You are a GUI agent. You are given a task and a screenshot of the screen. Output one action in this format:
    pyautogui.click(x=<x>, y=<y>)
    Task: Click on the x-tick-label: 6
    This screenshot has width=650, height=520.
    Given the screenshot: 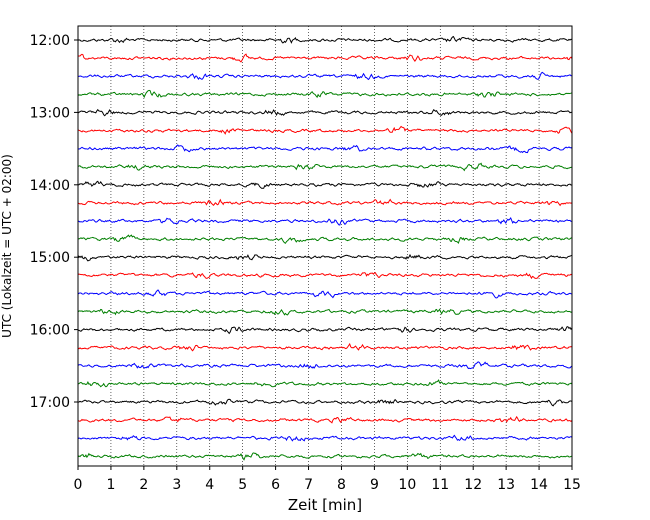 What is the action you would take?
    pyautogui.click(x=275, y=485)
    